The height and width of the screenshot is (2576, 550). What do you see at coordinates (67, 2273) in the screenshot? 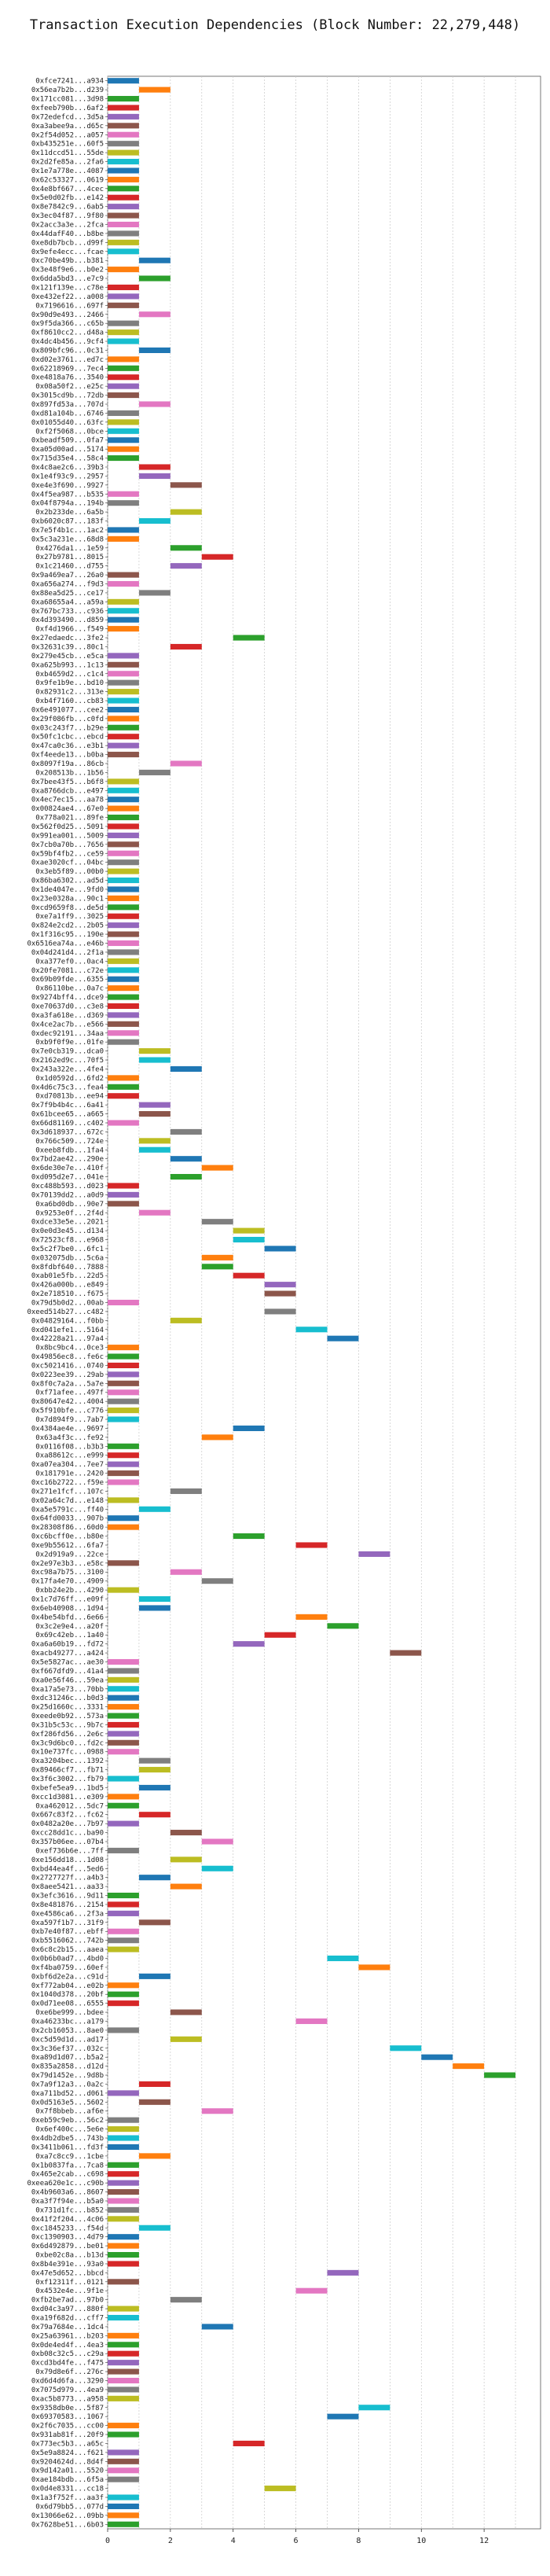
I see `tx-label: 0x47e5d652...bbcd` at bounding box center [67, 2273].